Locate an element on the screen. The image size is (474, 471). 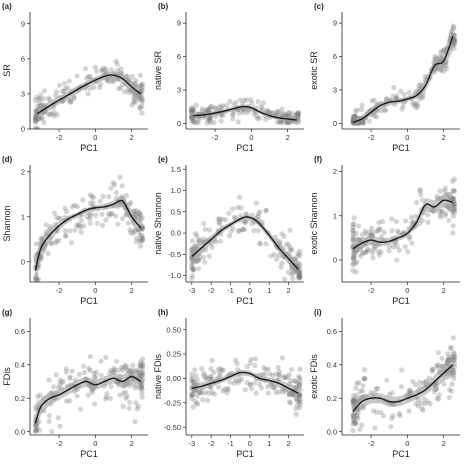
panel-tag: (b) is located at coordinates (163, 6).